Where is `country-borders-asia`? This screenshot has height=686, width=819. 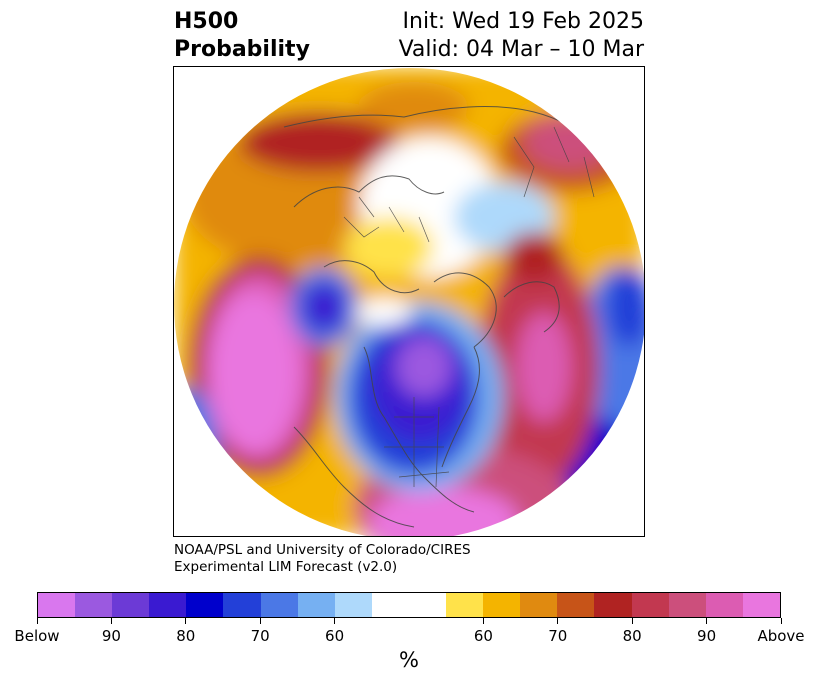
country-borders-asia is located at coordinates (386, 219).